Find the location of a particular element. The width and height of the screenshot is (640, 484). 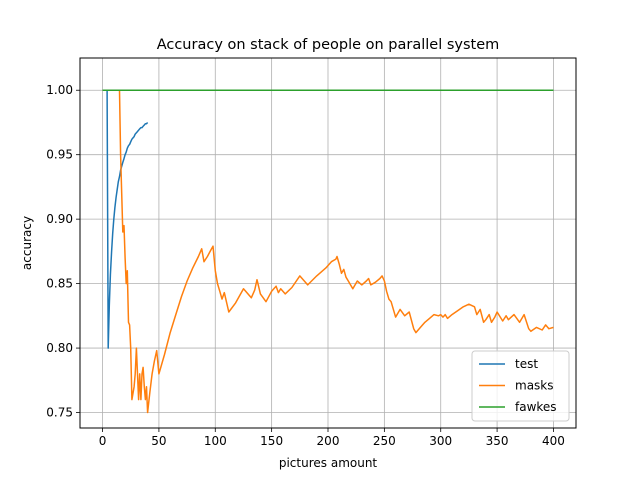

x-tick-label: 300 is located at coordinates (440, 441).